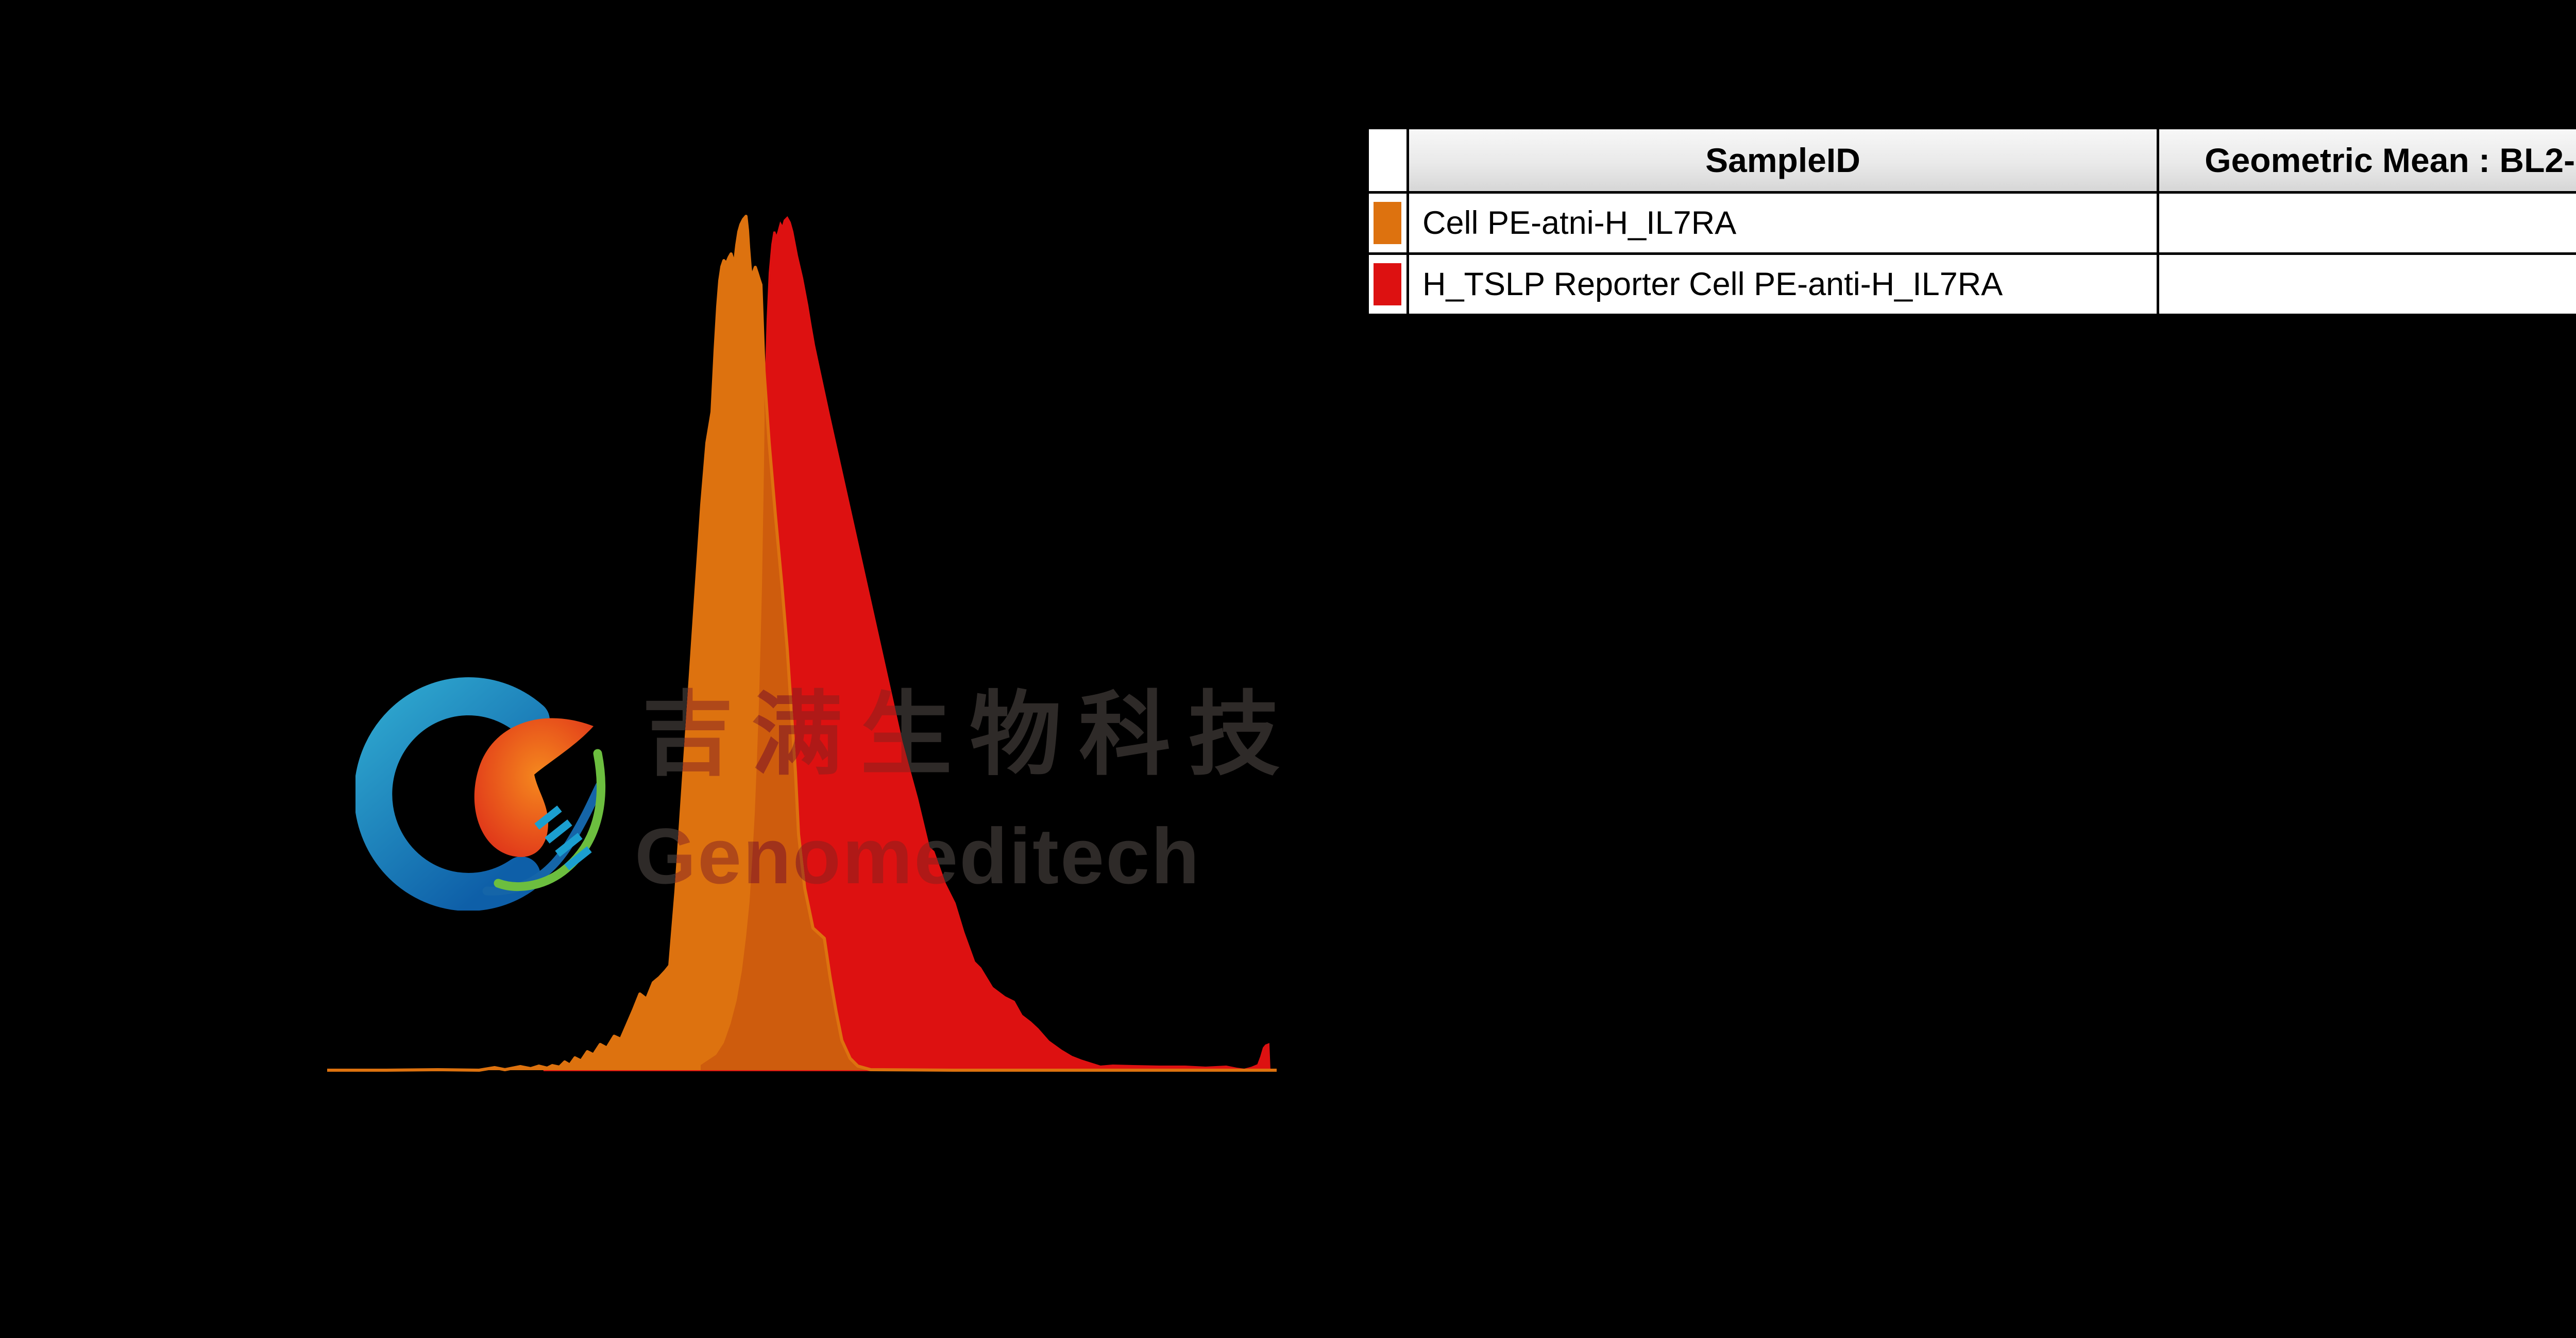 This screenshot has height=1338, width=2576. What do you see at coordinates (452, 794) in the screenshot?
I see `logo-blue-swirl` at bounding box center [452, 794].